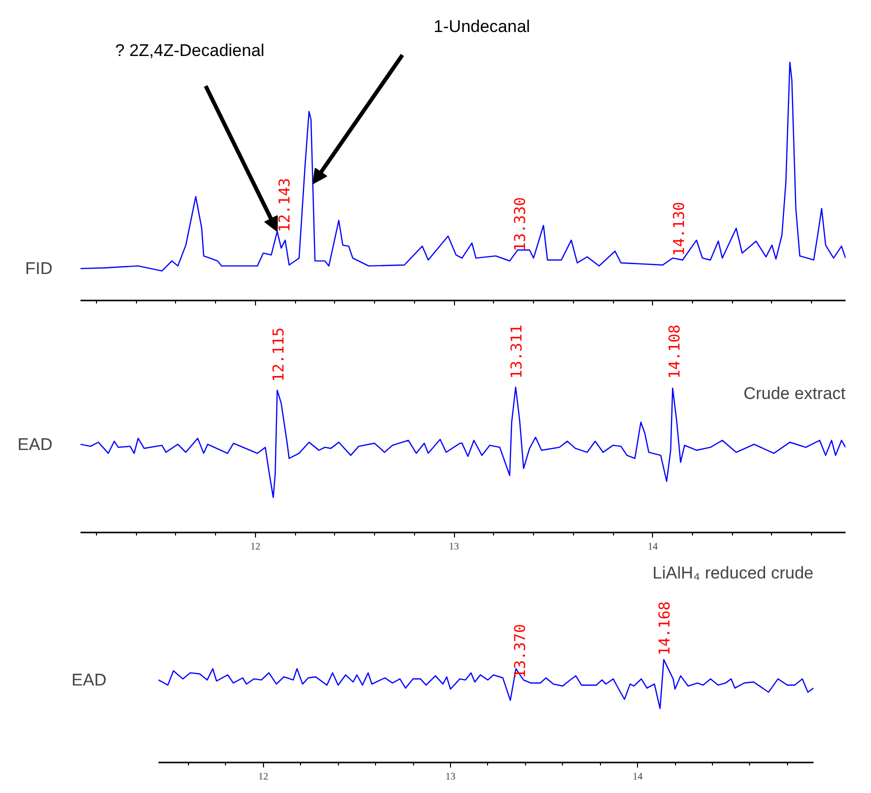 The width and height of the screenshot is (871, 793). I want to click on annotation: 13.311, so click(516, 351).